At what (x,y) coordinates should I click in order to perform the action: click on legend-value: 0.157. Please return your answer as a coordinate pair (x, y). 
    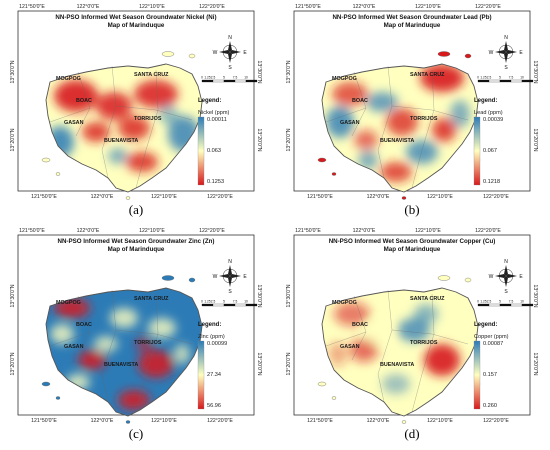
    Looking at the image, I should click on (490, 375).